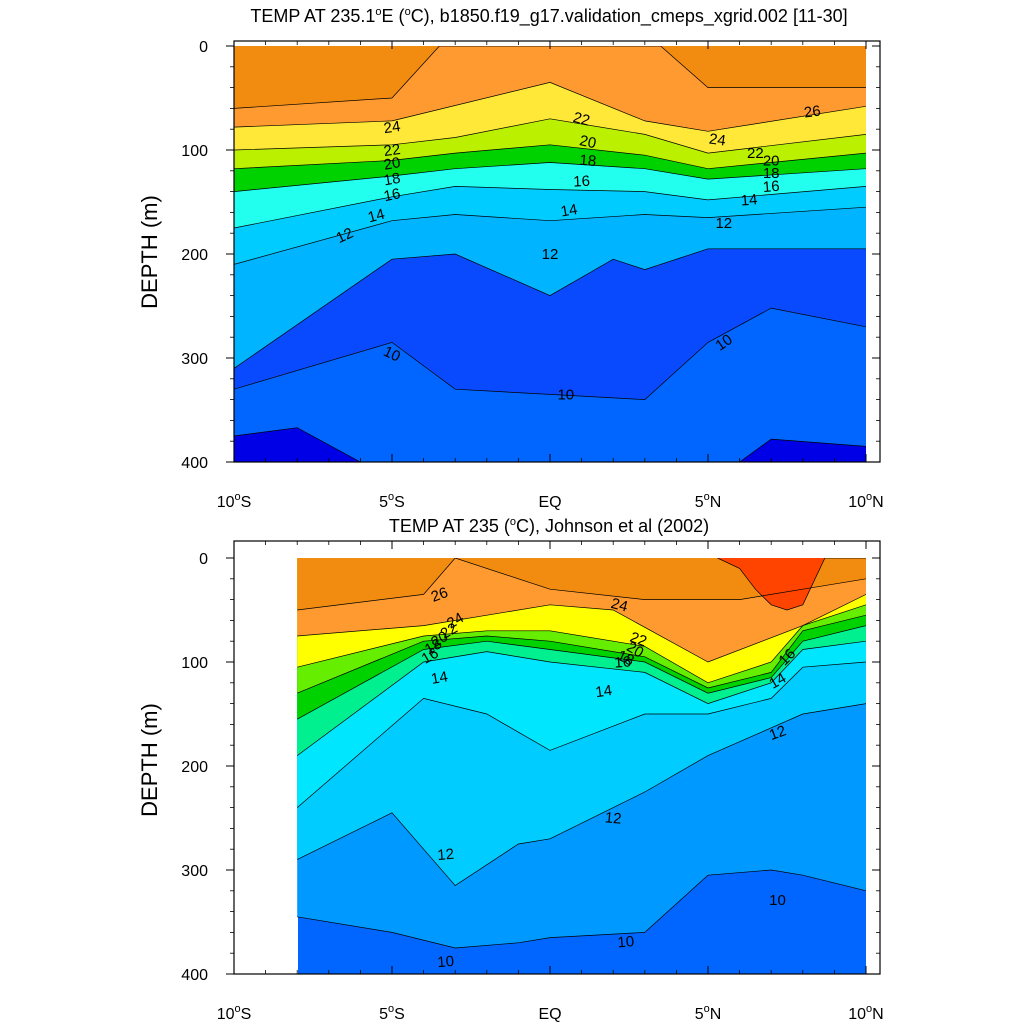  What do you see at coordinates (549, 526) in the screenshot?
I see `panel-bottom-title: TEMP AT 235 (oC), Johnson et al (2002)` at bounding box center [549, 526].